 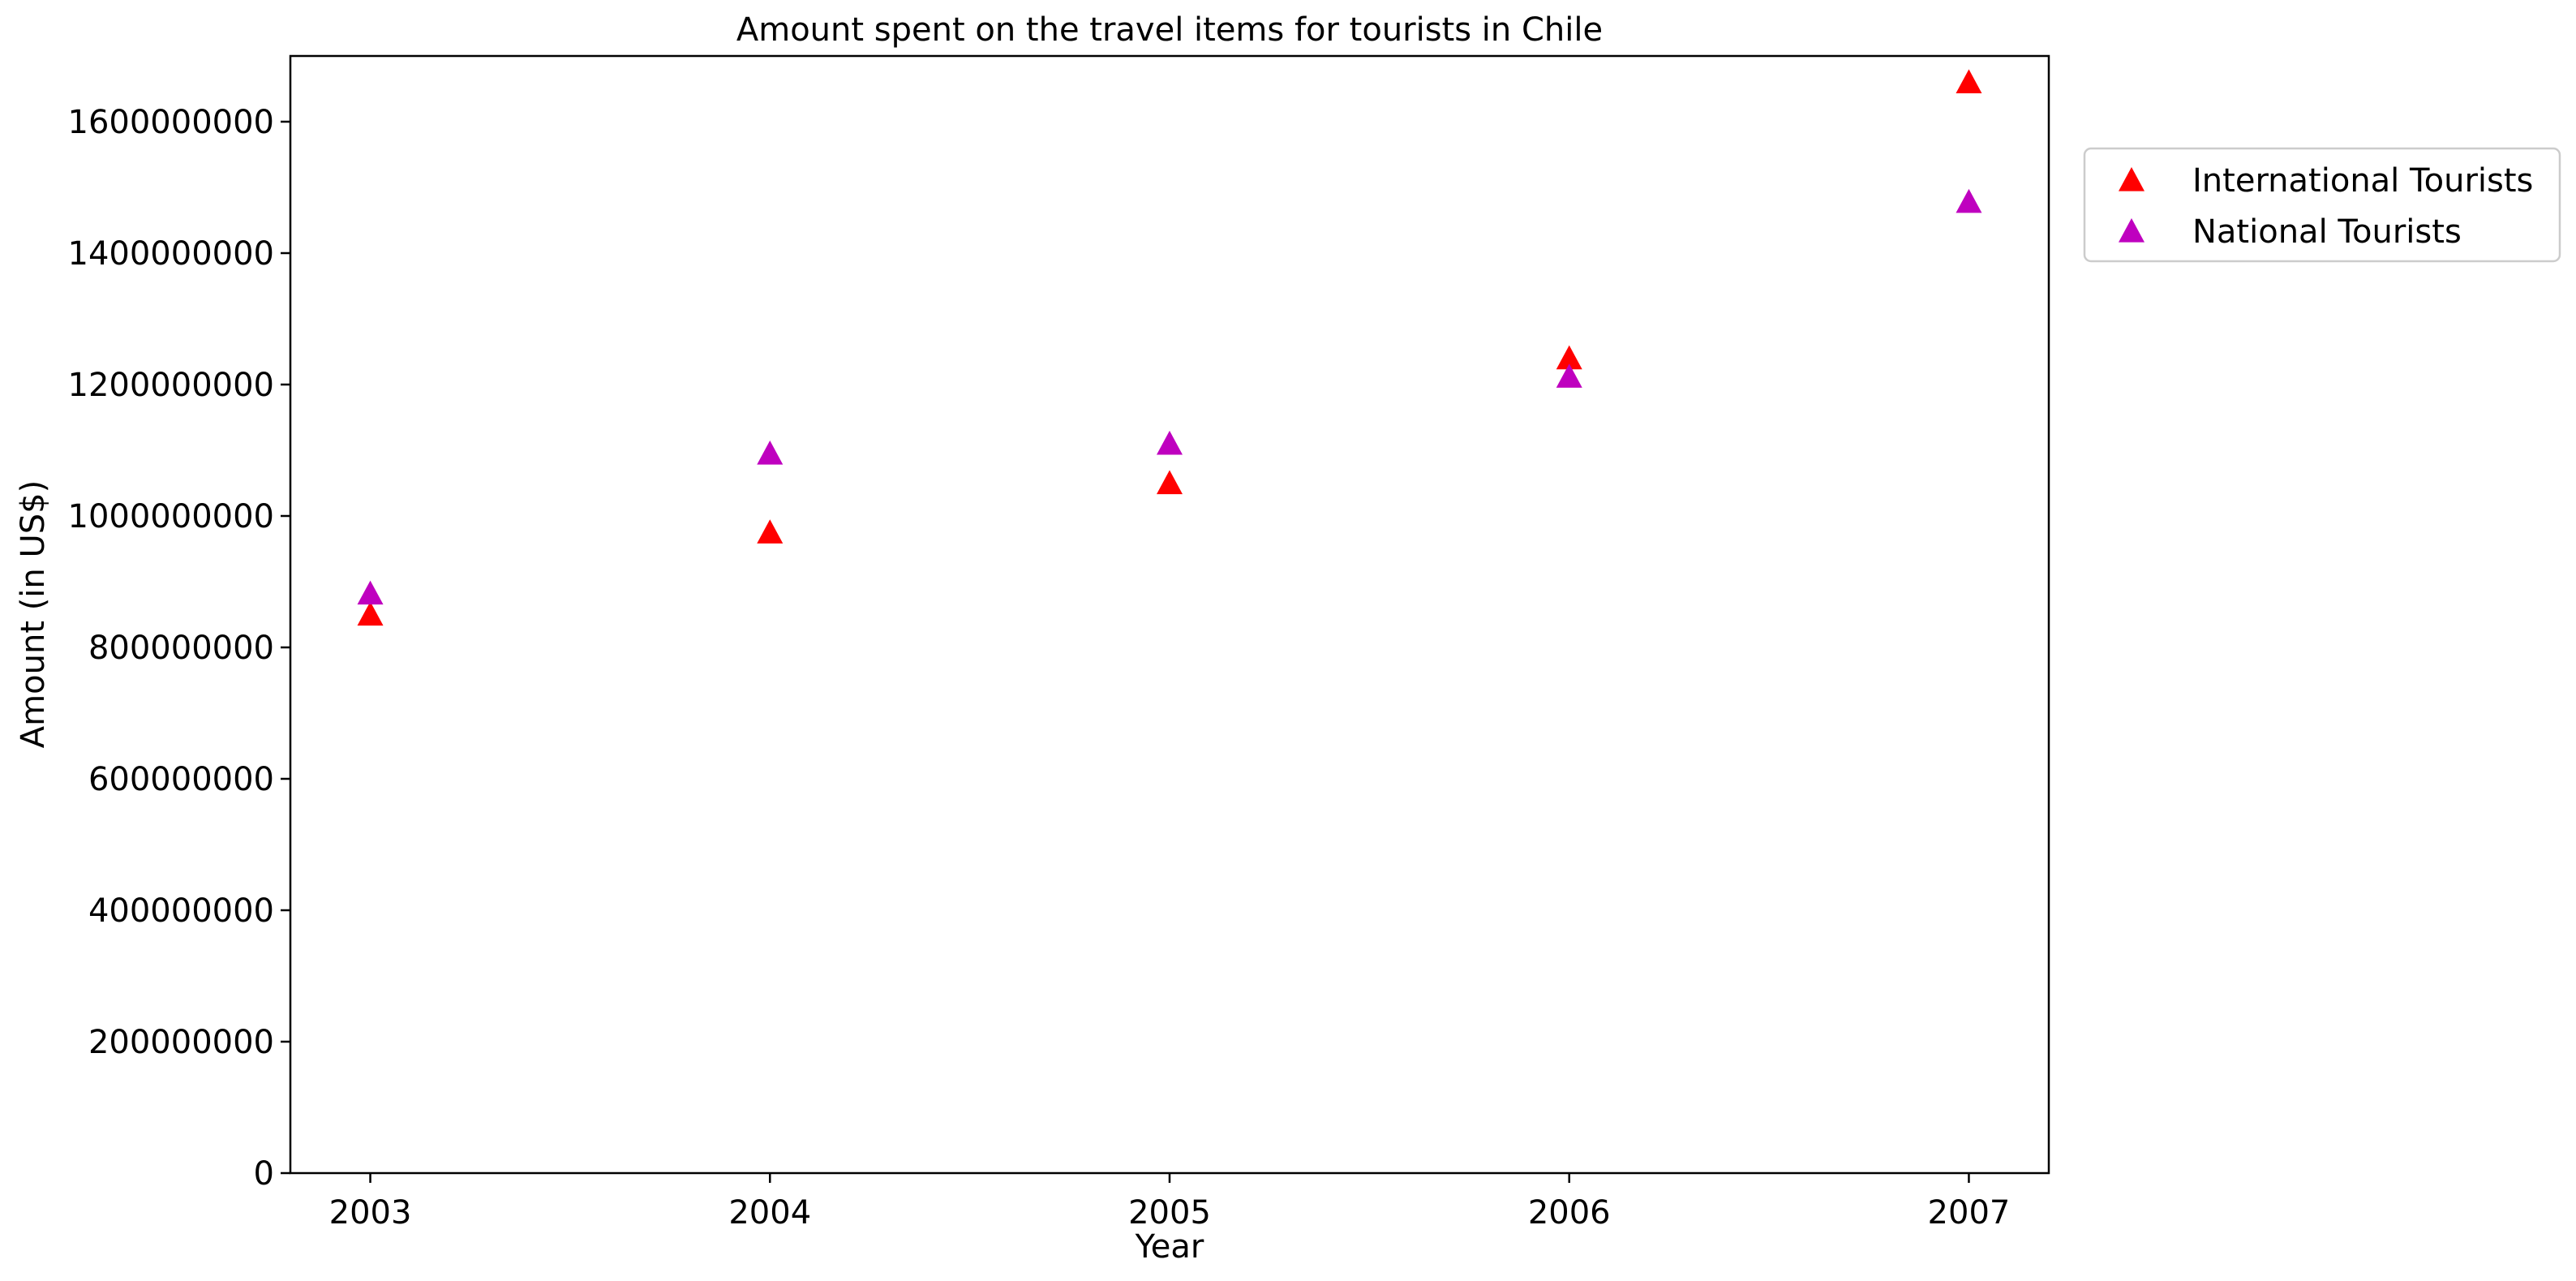 What do you see at coordinates (769, 1213) in the screenshot?
I see `x-tick-label: 2004` at bounding box center [769, 1213].